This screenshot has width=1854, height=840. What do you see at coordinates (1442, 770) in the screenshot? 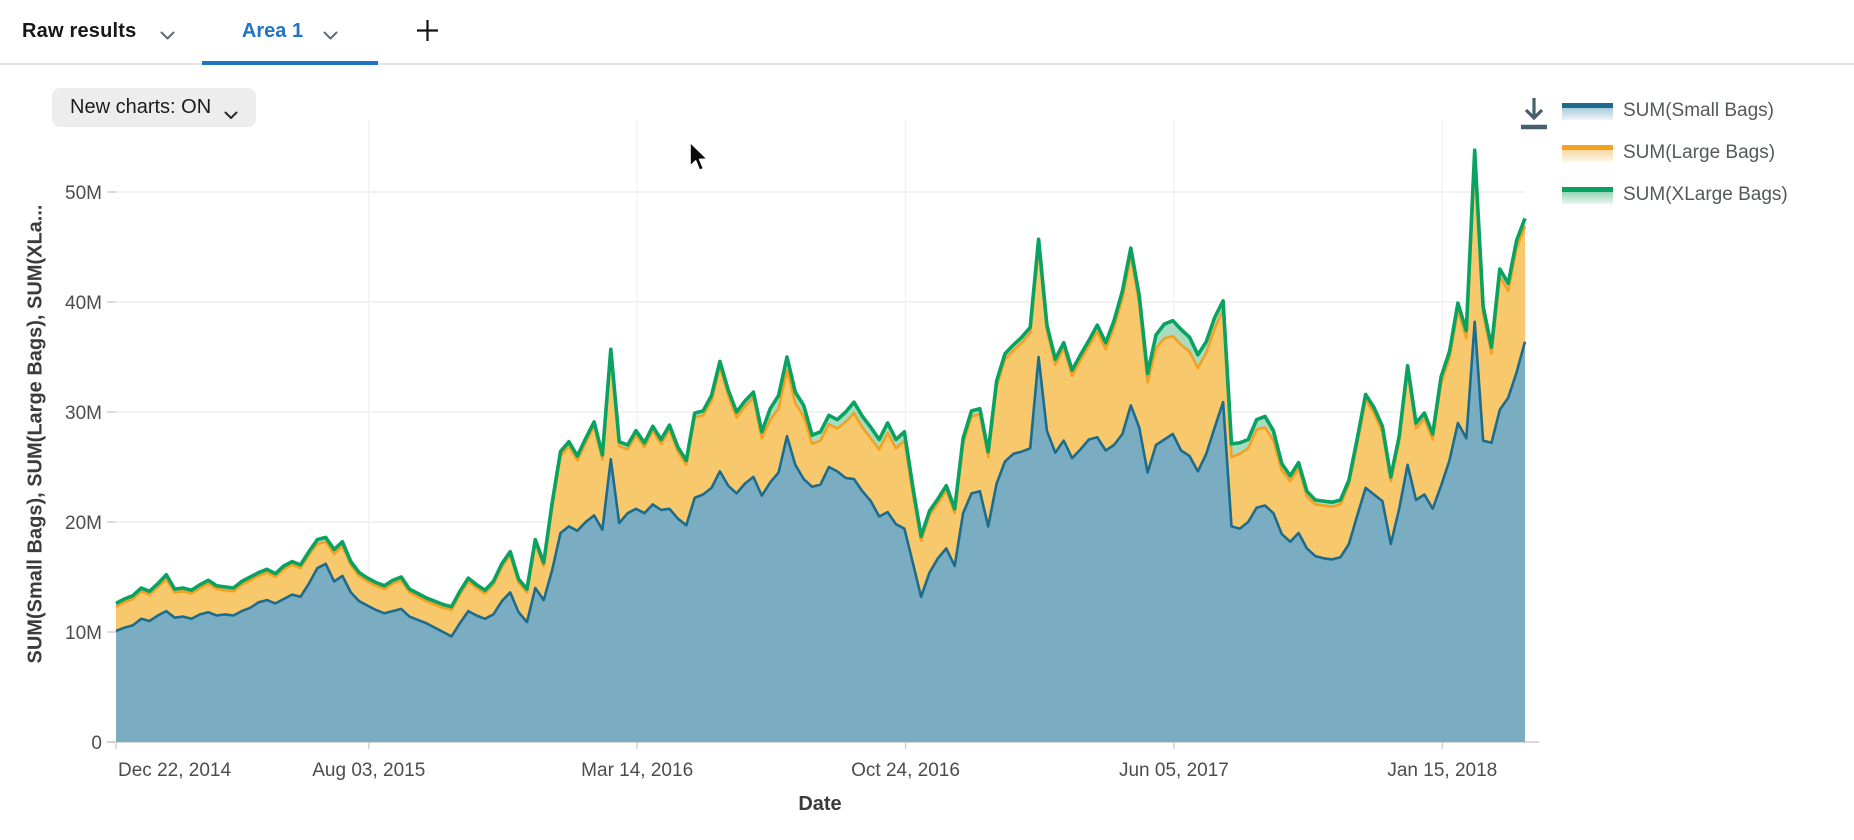
I see `x-tick-label: Jan 15, 2018` at bounding box center [1442, 770].